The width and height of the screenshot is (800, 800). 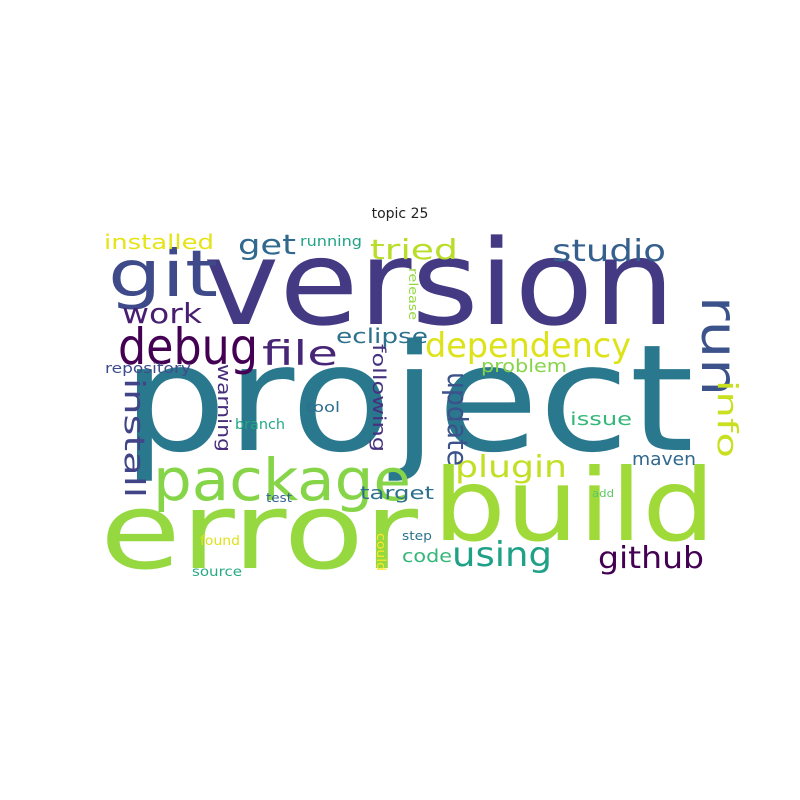 What do you see at coordinates (502, 555) in the screenshot?
I see `cloud-word-using: using` at bounding box center [502, 555].